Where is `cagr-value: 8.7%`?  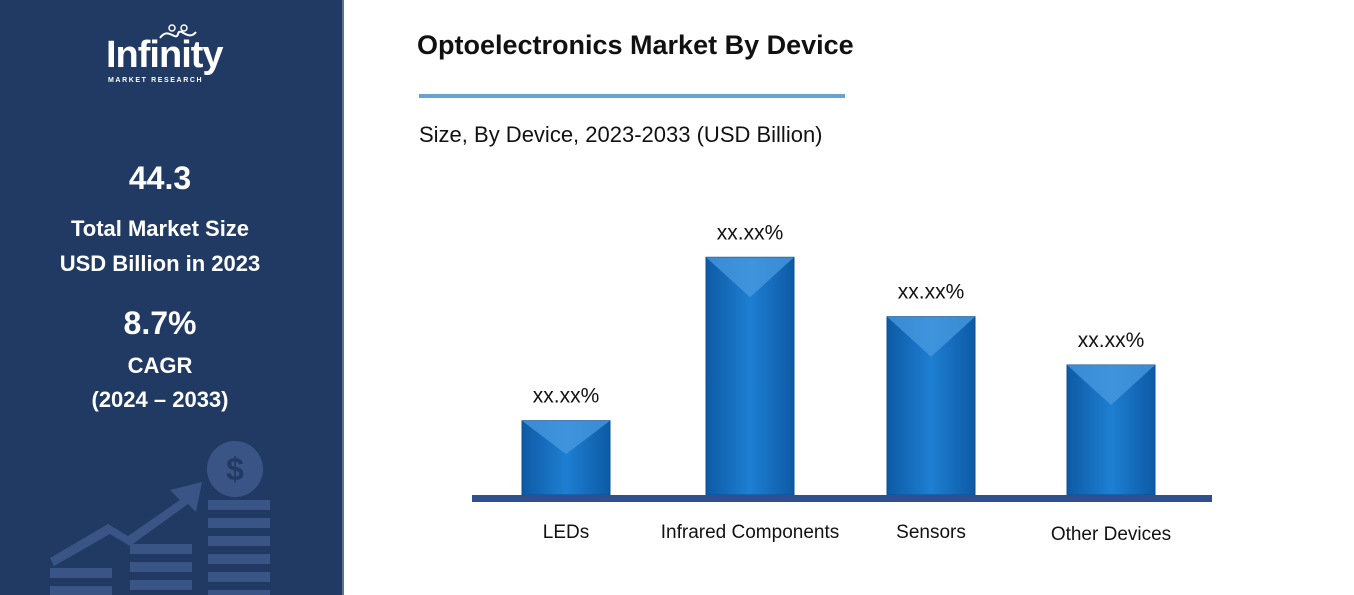
cagr-value: 8.7% is located at coordinates (160, 323).